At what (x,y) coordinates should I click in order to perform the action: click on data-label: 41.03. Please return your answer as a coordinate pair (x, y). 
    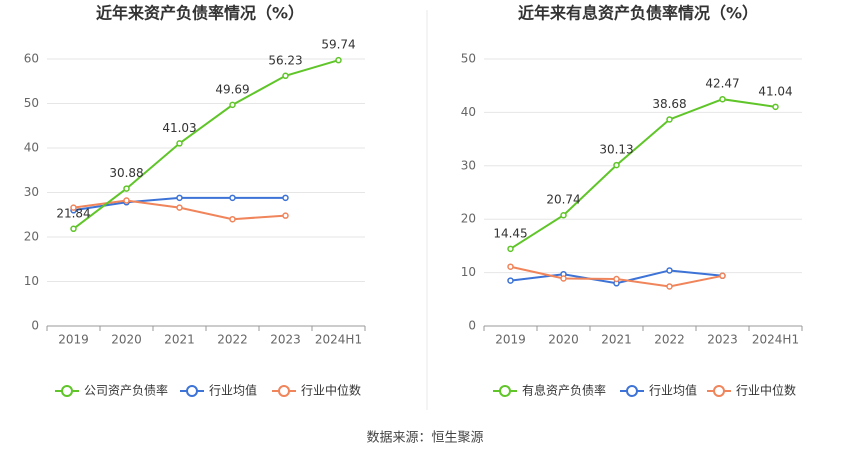
    Looking at the image, I should click on (179, 128).